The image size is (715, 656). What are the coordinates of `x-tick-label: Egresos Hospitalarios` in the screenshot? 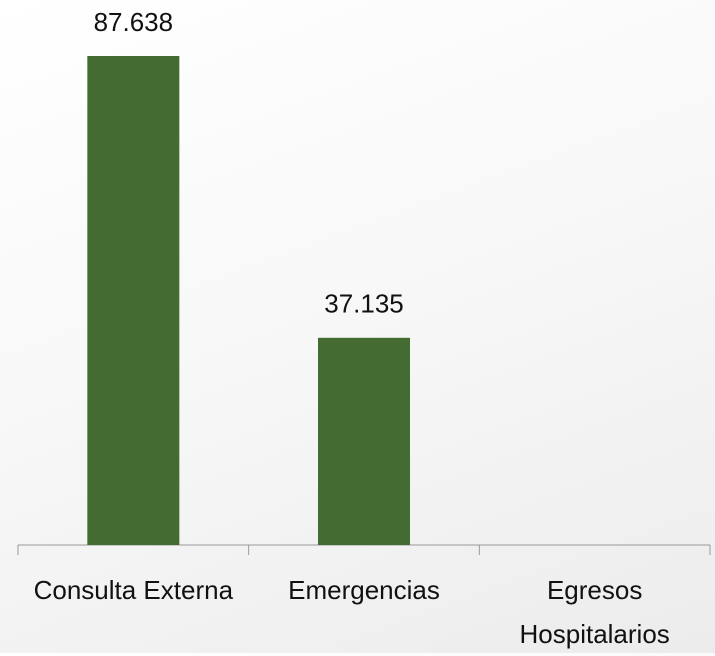 It's located at (594, 612).